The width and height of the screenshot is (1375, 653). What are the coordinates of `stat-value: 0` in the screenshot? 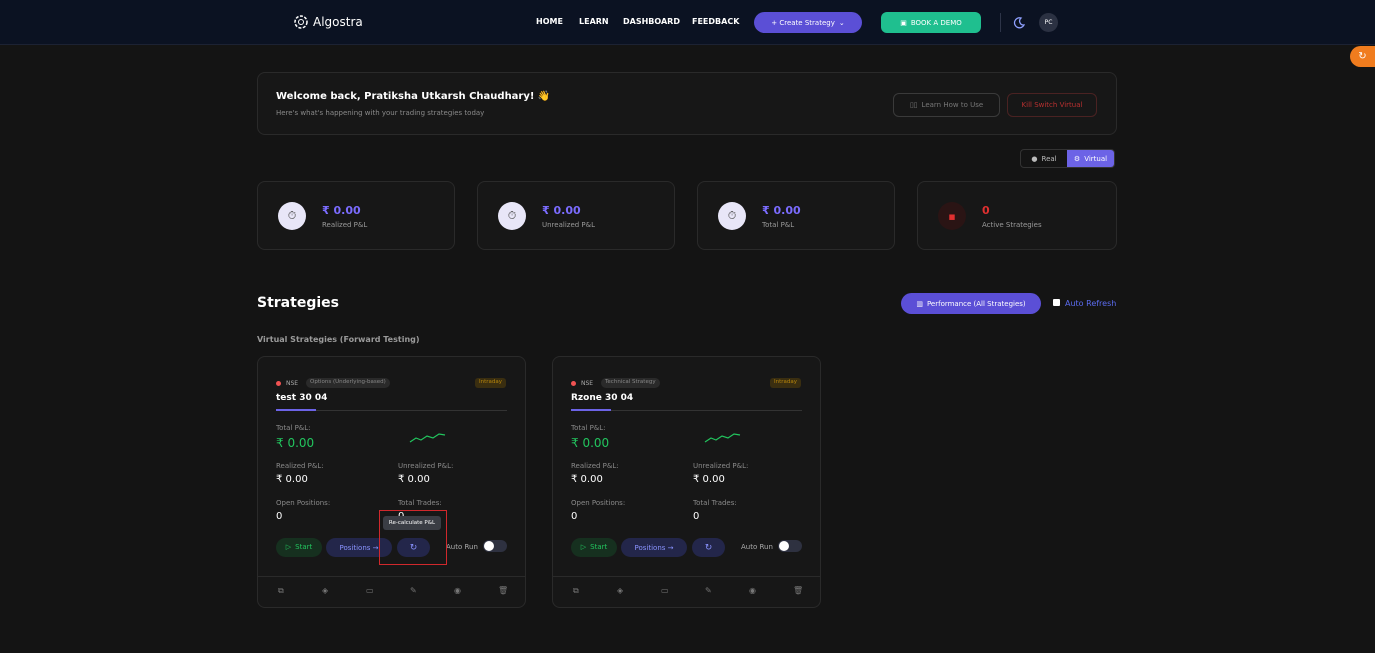 It's located at (986, 210).